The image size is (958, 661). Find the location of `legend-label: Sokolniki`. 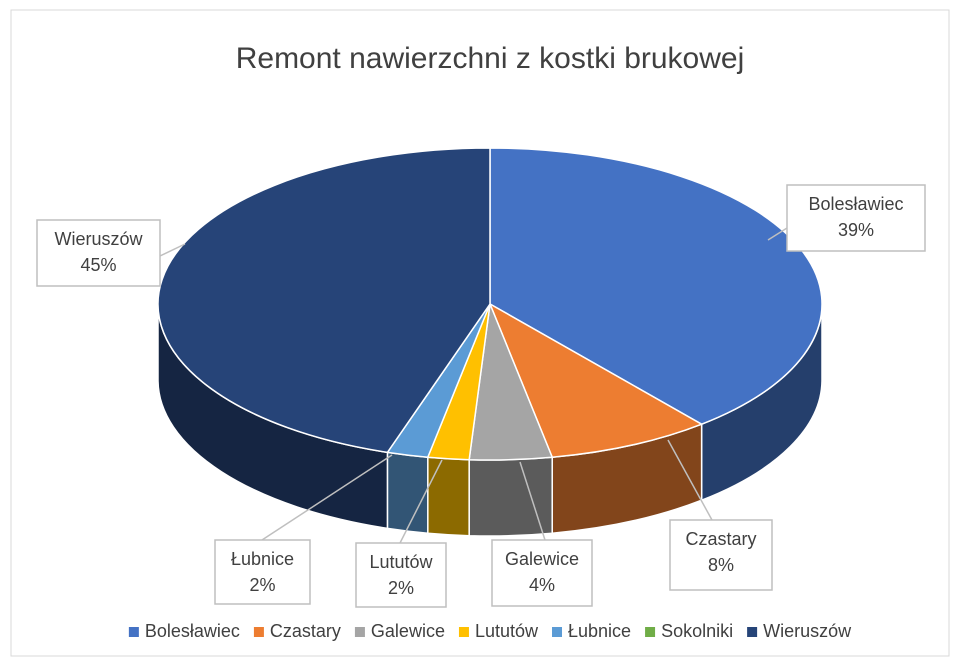

legend-label: Sokolniki is located at coordinates (697, 631).